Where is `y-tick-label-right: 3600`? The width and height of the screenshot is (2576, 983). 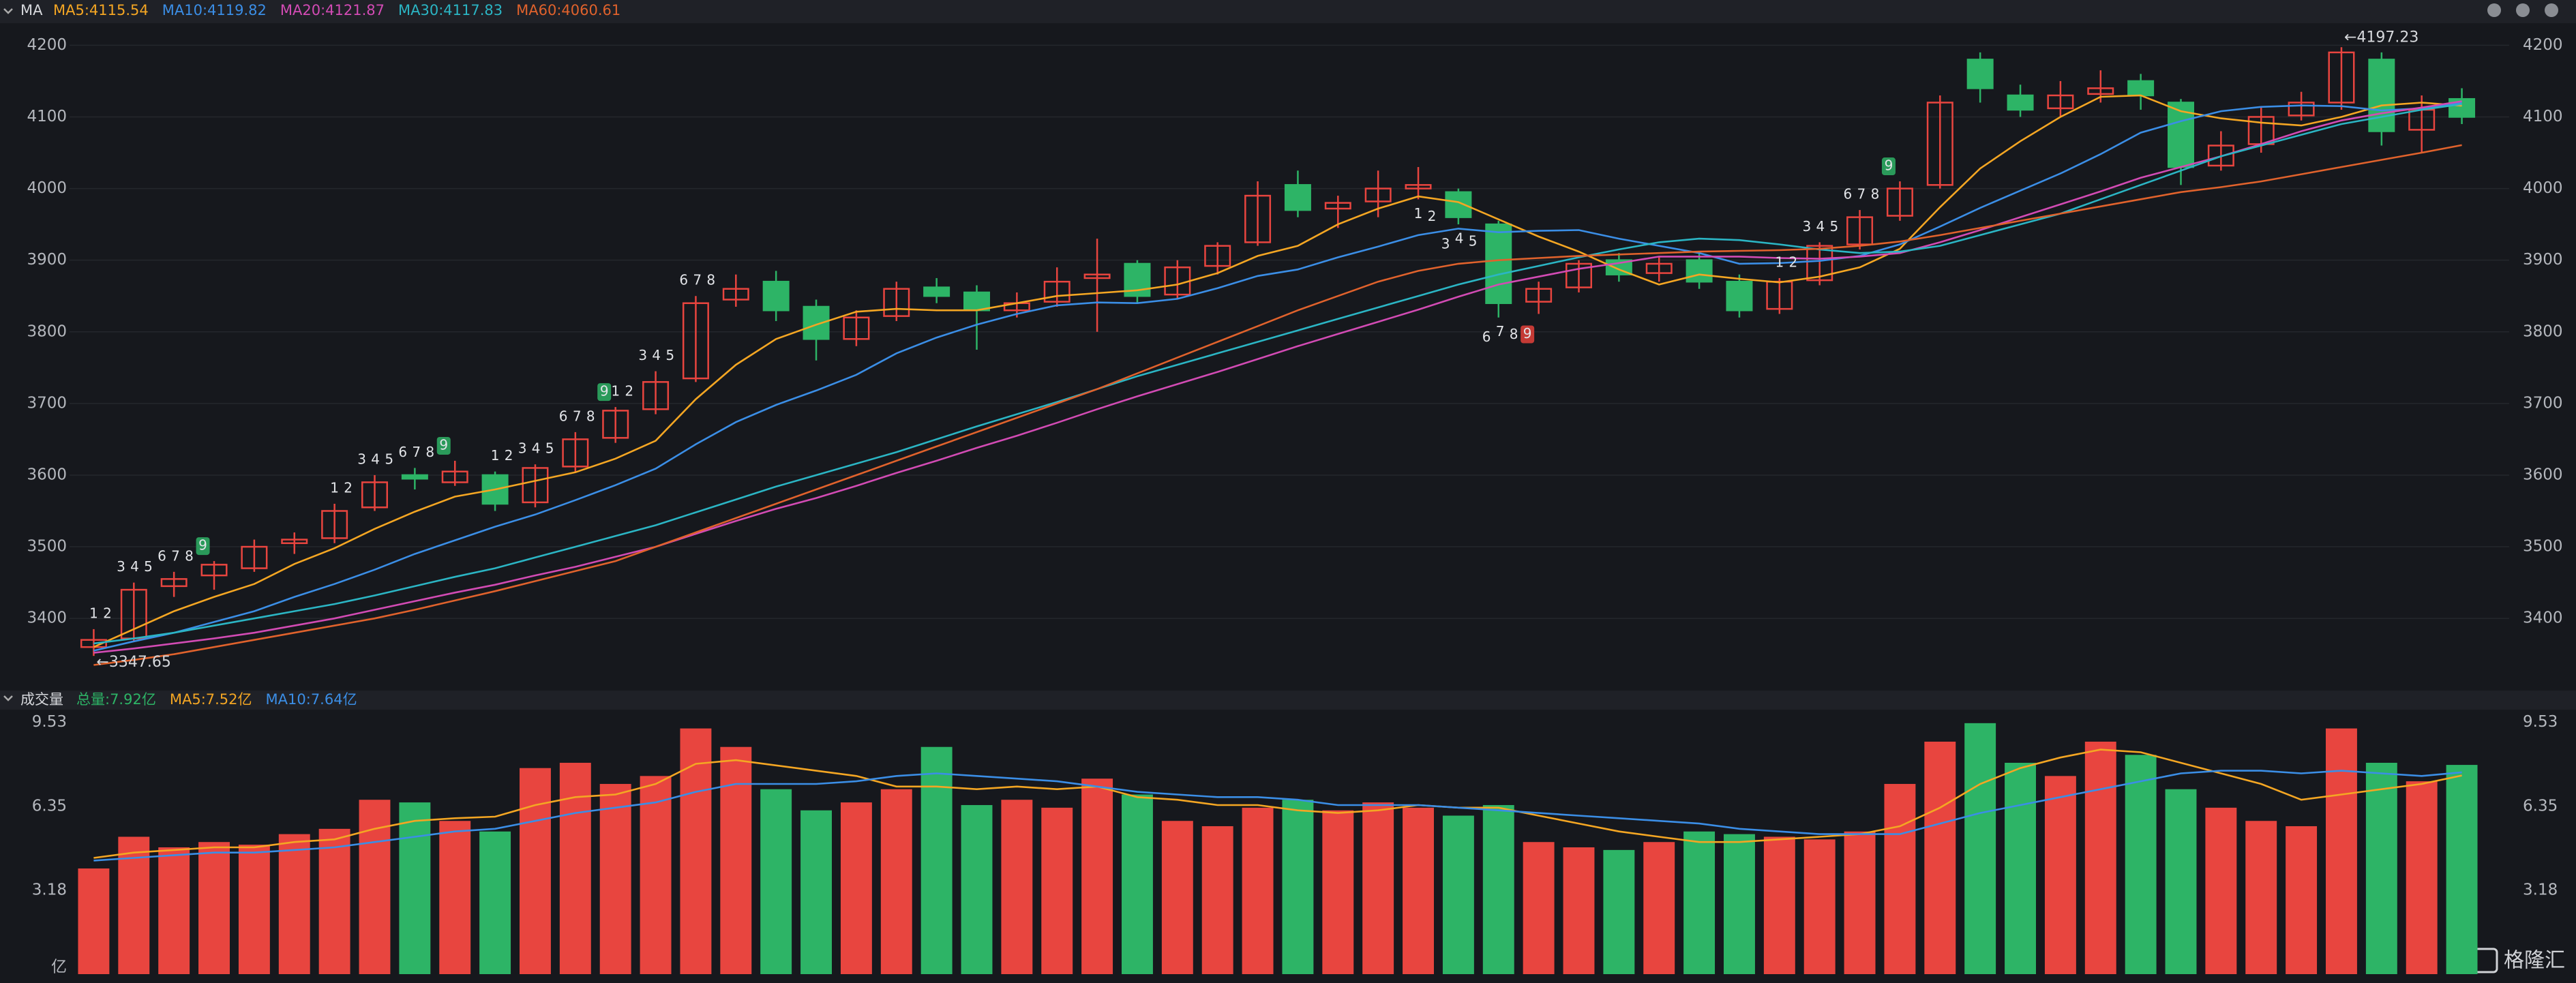 y-tick-label-right: 3600 is located at coordinates (2543, 475).